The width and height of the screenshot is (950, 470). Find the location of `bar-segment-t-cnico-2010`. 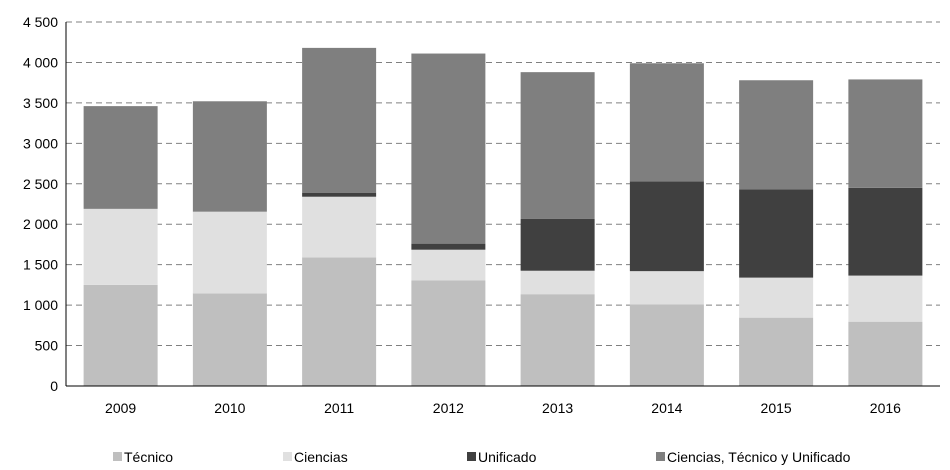

bar-segment-t-cnico-2010 is located at coordinates (229, 339).